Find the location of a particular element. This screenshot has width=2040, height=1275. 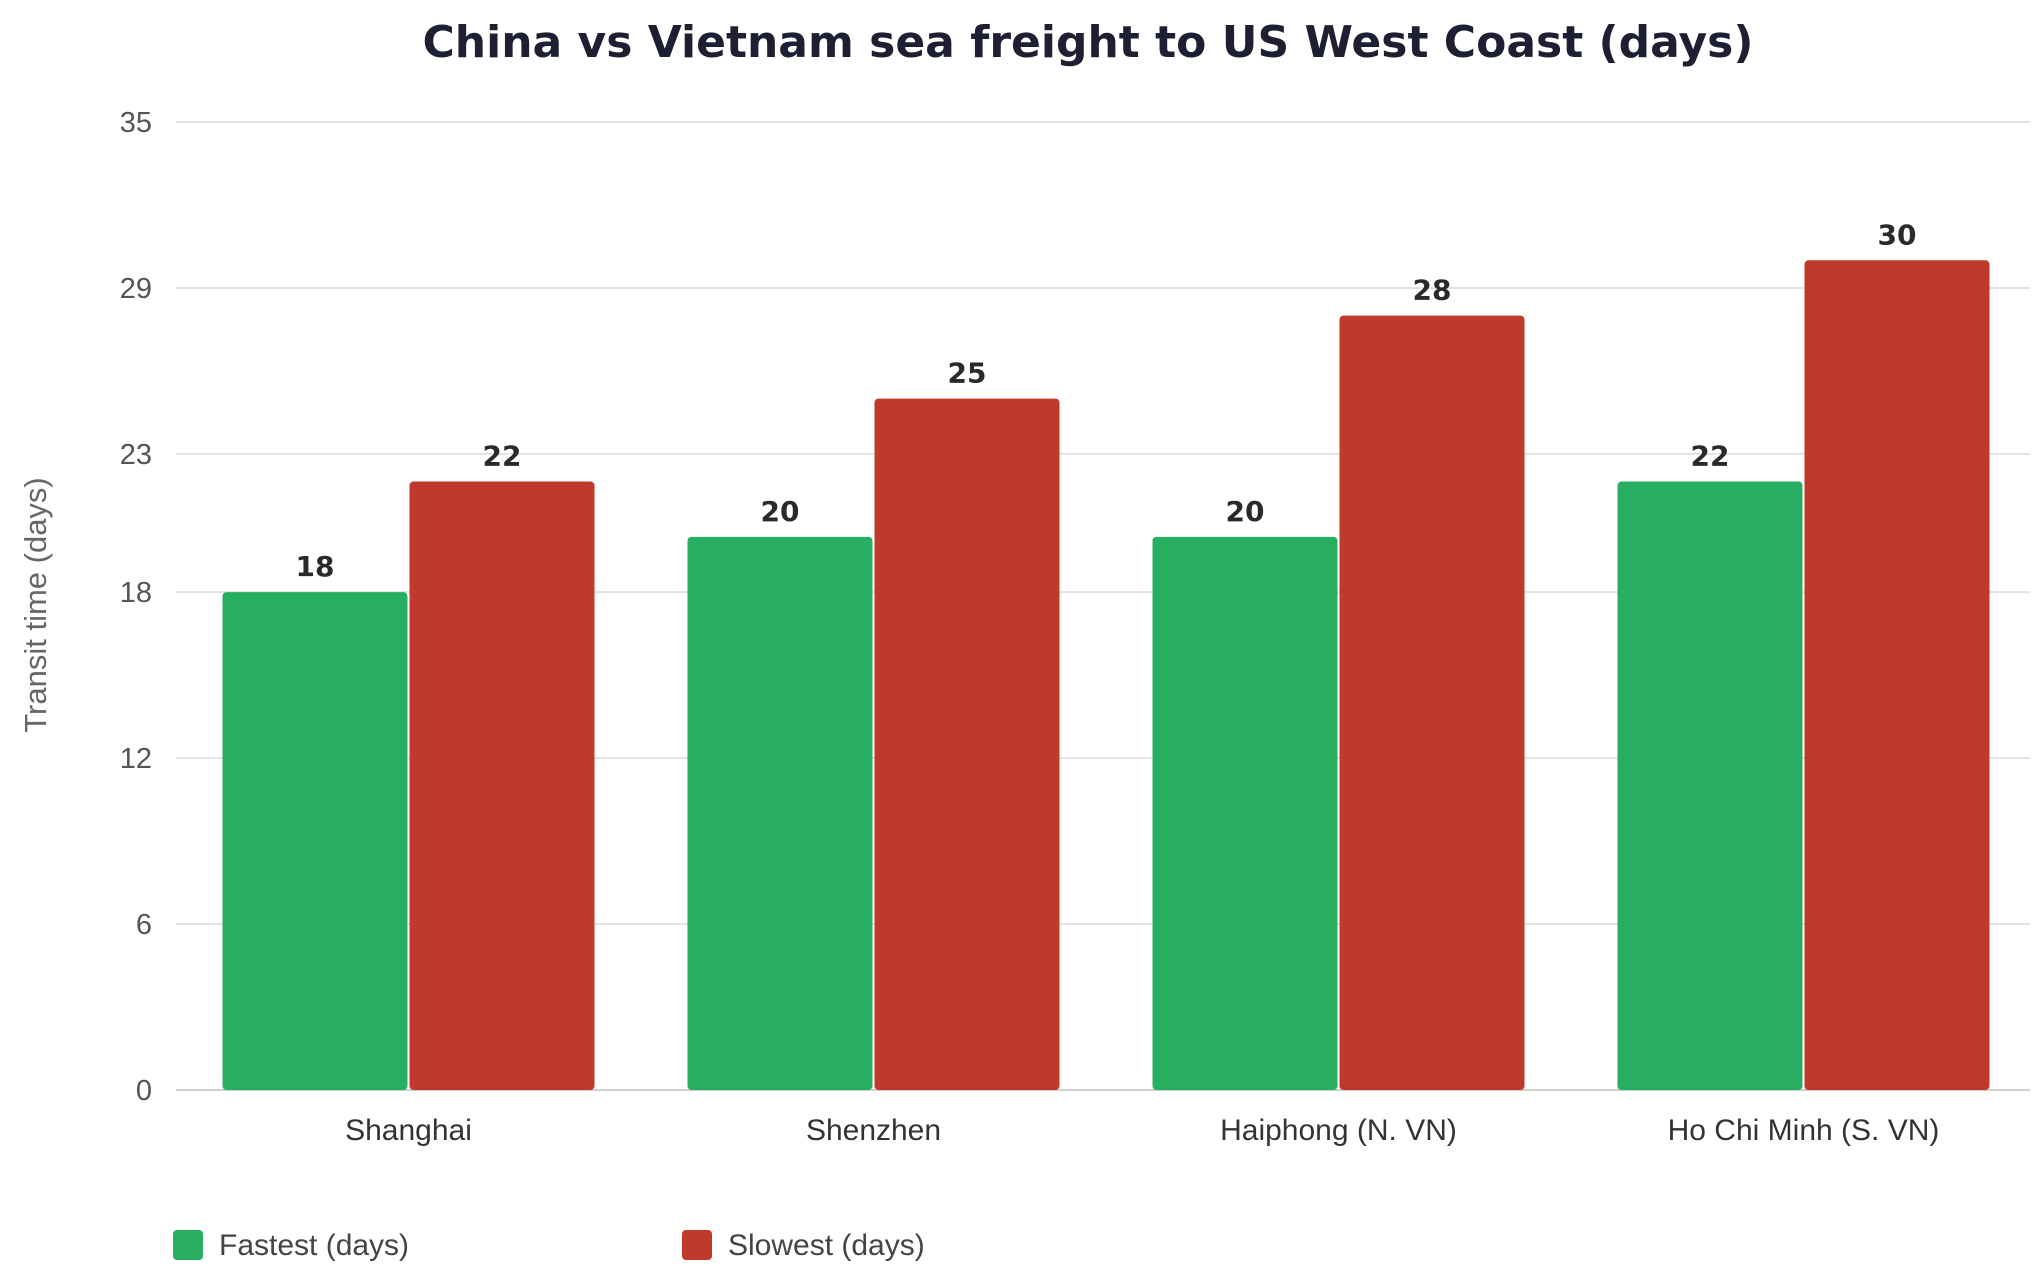

legend-label: Fastest (days) is located at coordinates (314, 1245).